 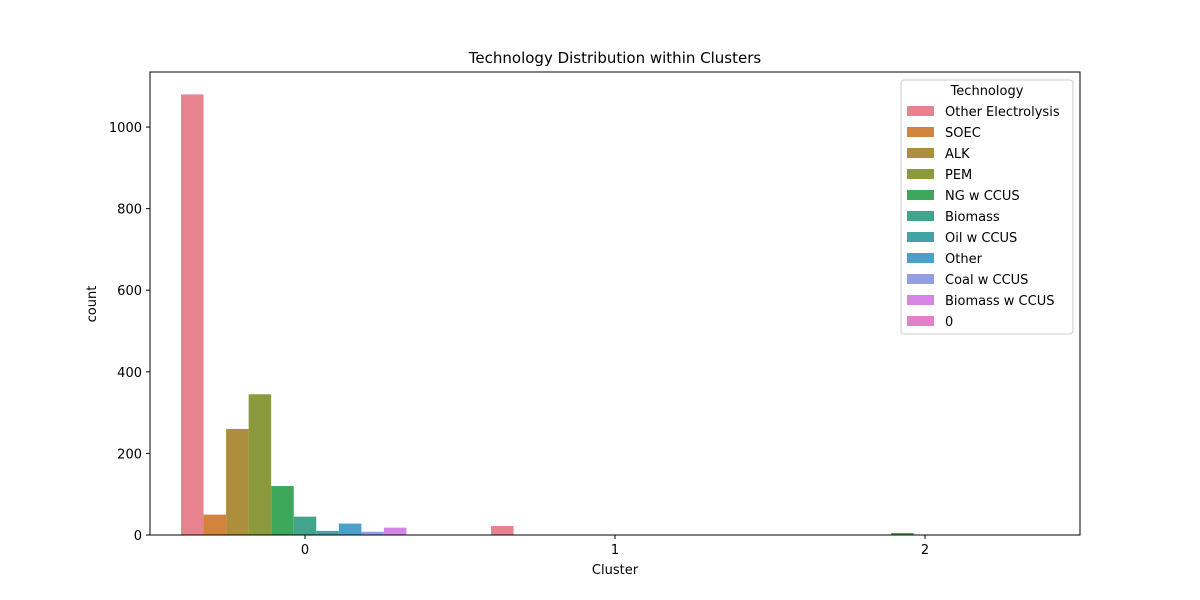 What do you see at coordinates (999, 301) in the screenshot?
I see `legend-label: Biomass w CCUS` at bounding box center [999, 301].